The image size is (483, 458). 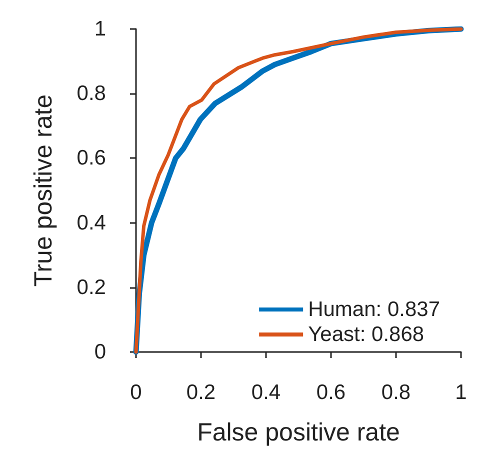 I want to click on y-tick-label: 0.6, so click(x=91, y=158).